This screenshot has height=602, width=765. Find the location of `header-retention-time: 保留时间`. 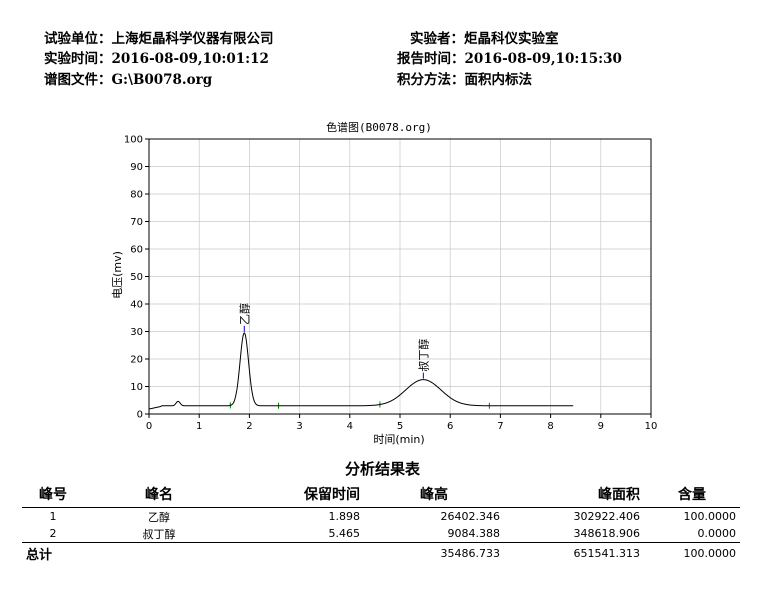

header-retention-time: 保留时间 is located at coordinates (299, 494).